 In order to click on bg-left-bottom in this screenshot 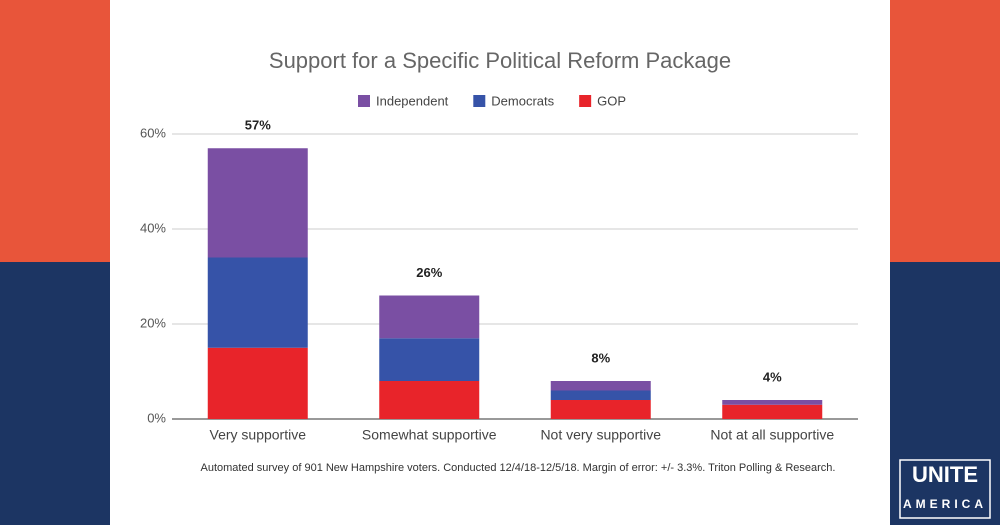, I will do `click(55, 393)`.